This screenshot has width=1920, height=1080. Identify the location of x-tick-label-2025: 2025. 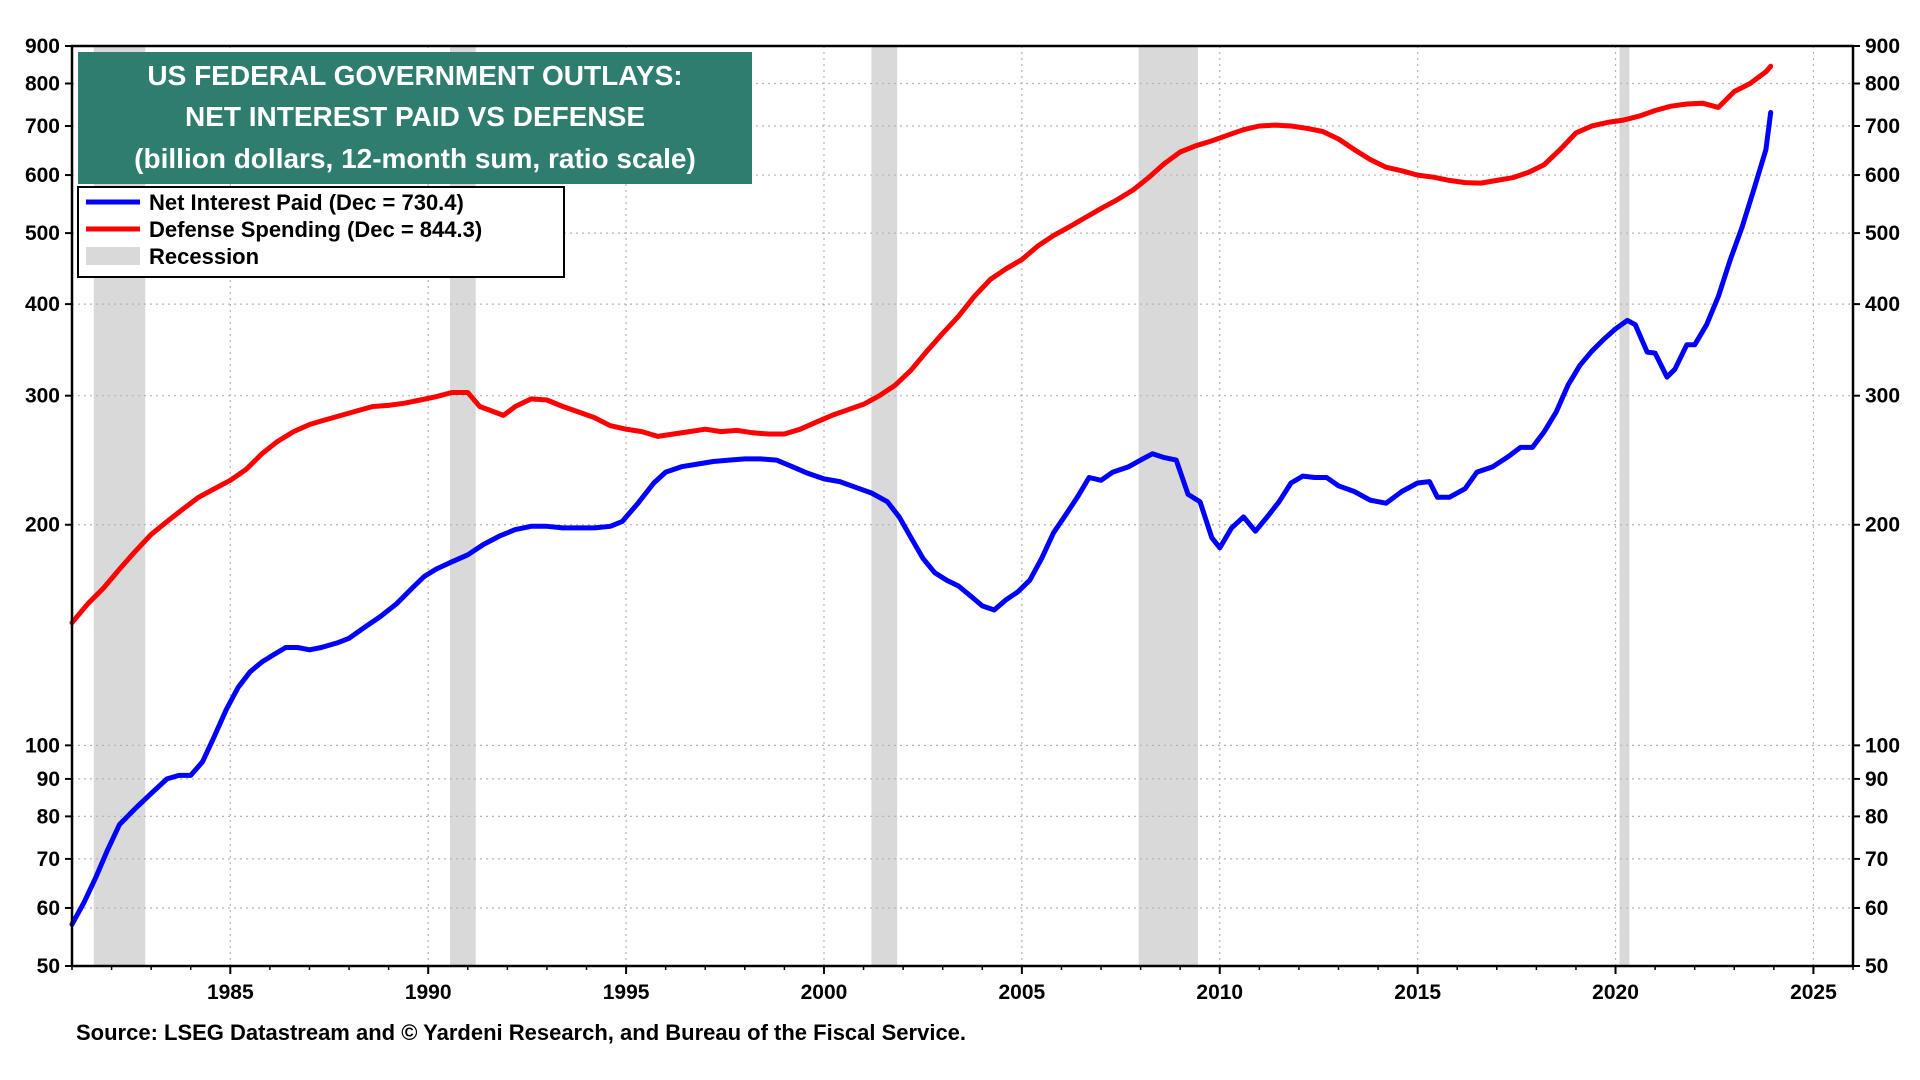
(1813, 992).